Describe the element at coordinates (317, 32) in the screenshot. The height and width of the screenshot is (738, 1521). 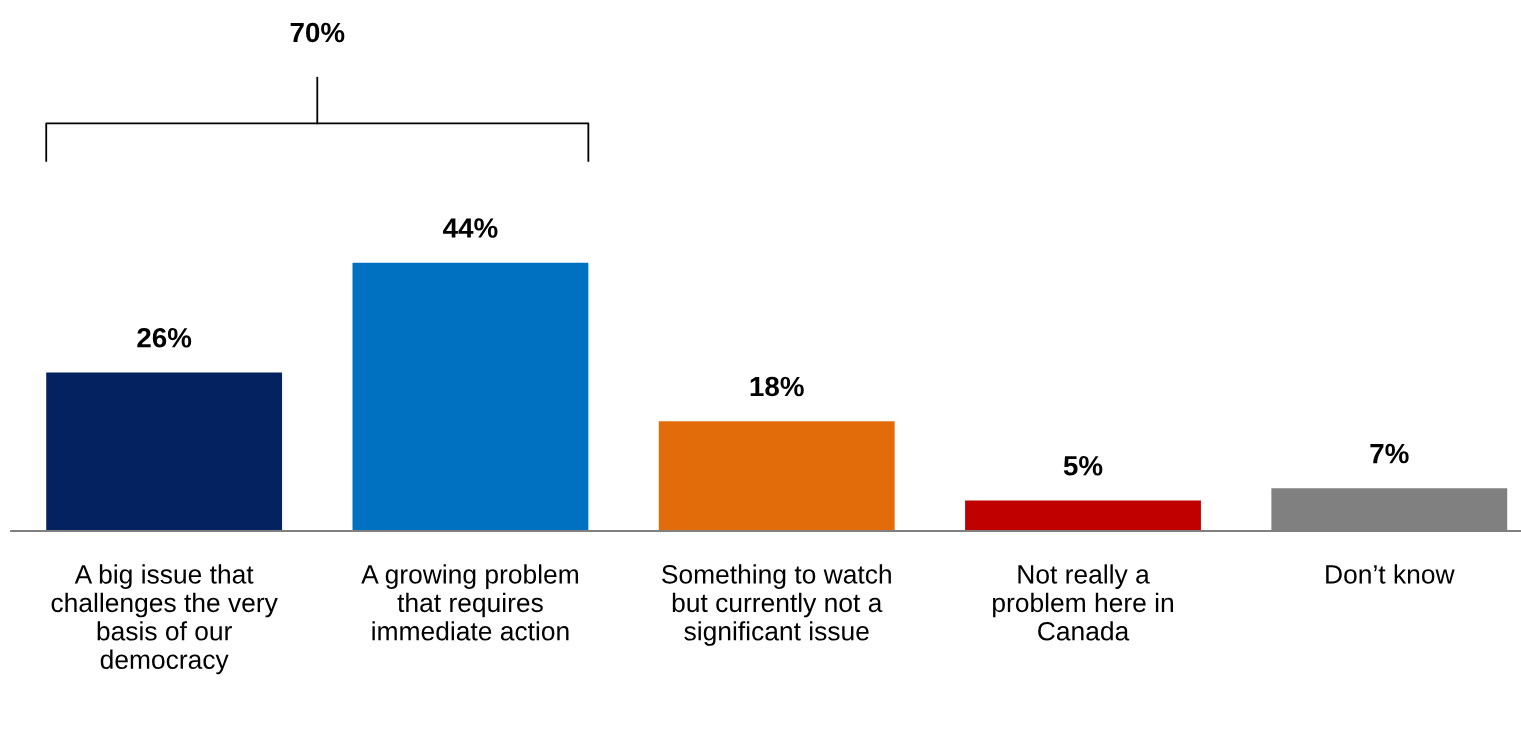
I see `text: 70%` at that location.